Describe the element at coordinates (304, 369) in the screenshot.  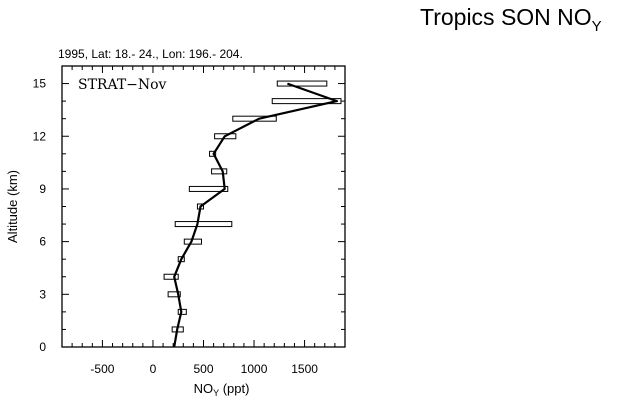
I see `x-tick-label: 1500` at that location.